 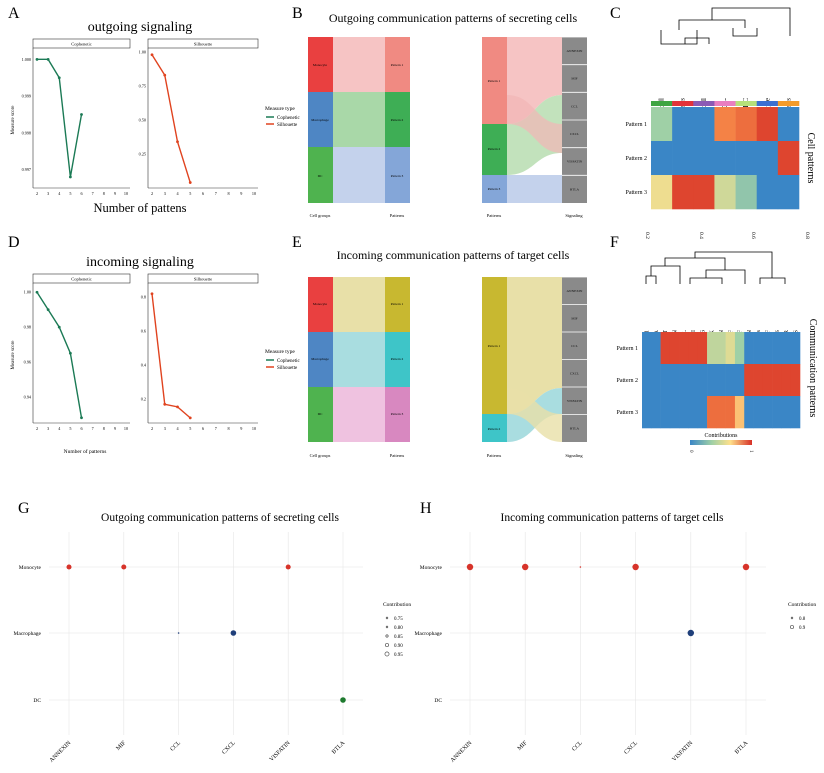 What do you see at coordinates (152, 193) in the screenshot?
I see `panel-a-xtick: 2` at bounding box center [152, 193].